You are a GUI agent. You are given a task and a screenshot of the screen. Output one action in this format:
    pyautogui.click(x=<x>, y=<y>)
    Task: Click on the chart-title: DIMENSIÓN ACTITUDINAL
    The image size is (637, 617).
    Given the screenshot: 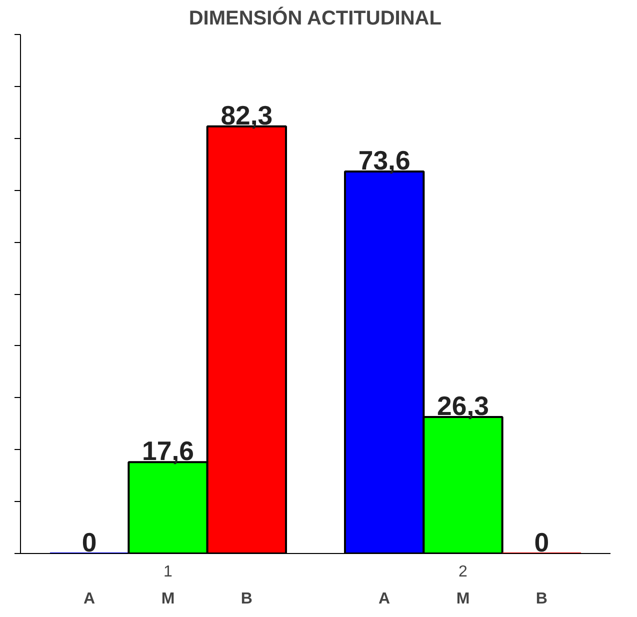 What is the action you would take?
    pyautogui.click(x=315, y=18)
    